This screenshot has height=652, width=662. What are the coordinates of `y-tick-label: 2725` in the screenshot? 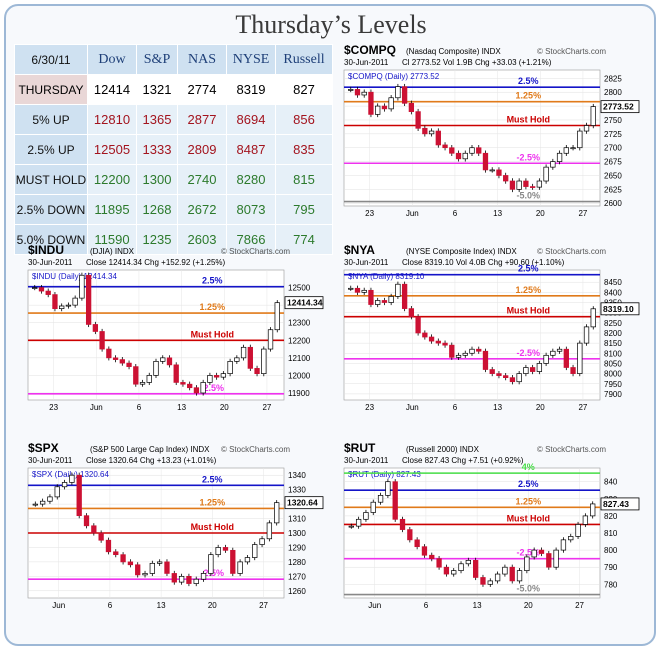 It's located at (613, 134).